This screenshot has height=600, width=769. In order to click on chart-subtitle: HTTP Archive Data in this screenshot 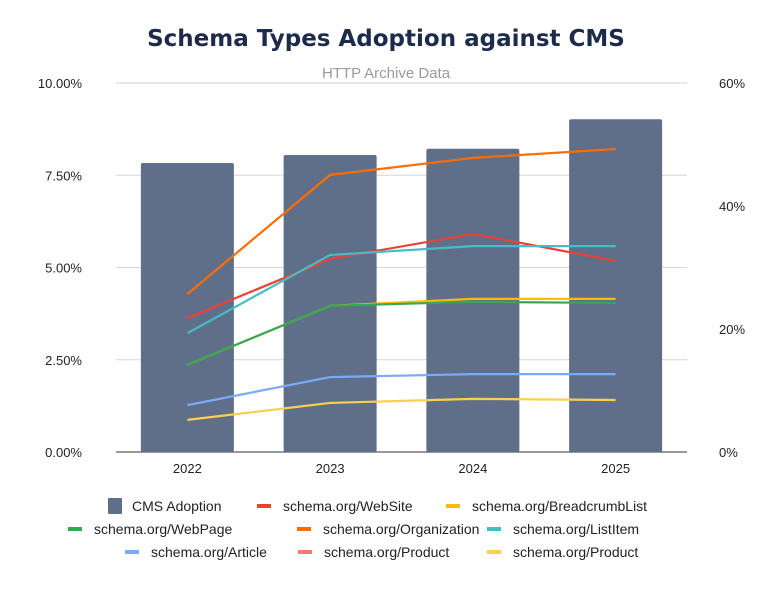, I will do `click(386, 73)`.